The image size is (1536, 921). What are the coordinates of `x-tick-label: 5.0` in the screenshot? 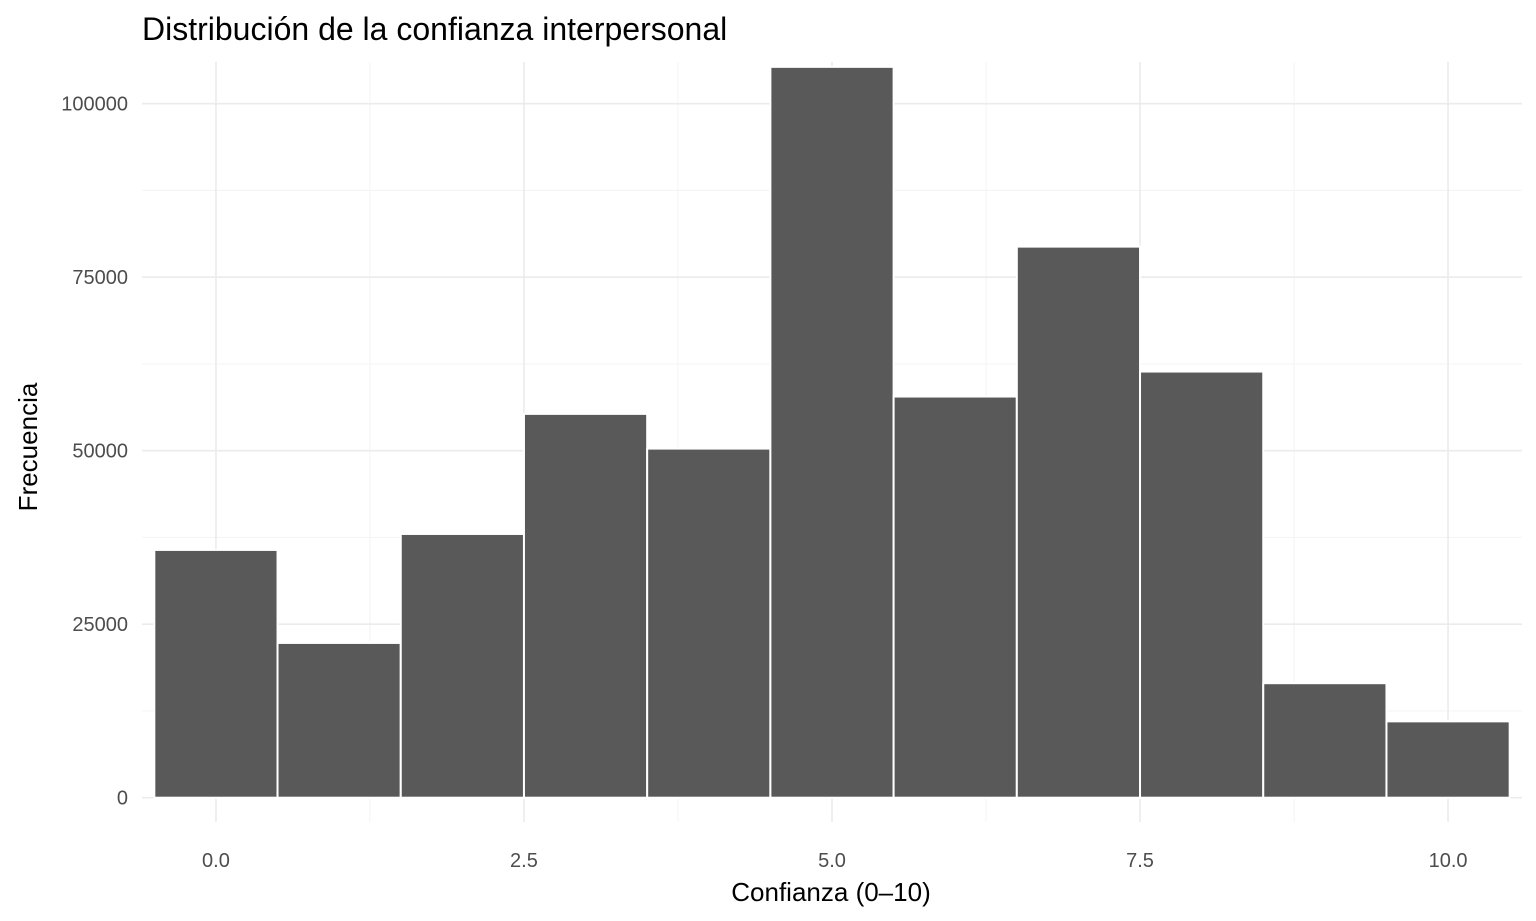 It's located at (832, 861).